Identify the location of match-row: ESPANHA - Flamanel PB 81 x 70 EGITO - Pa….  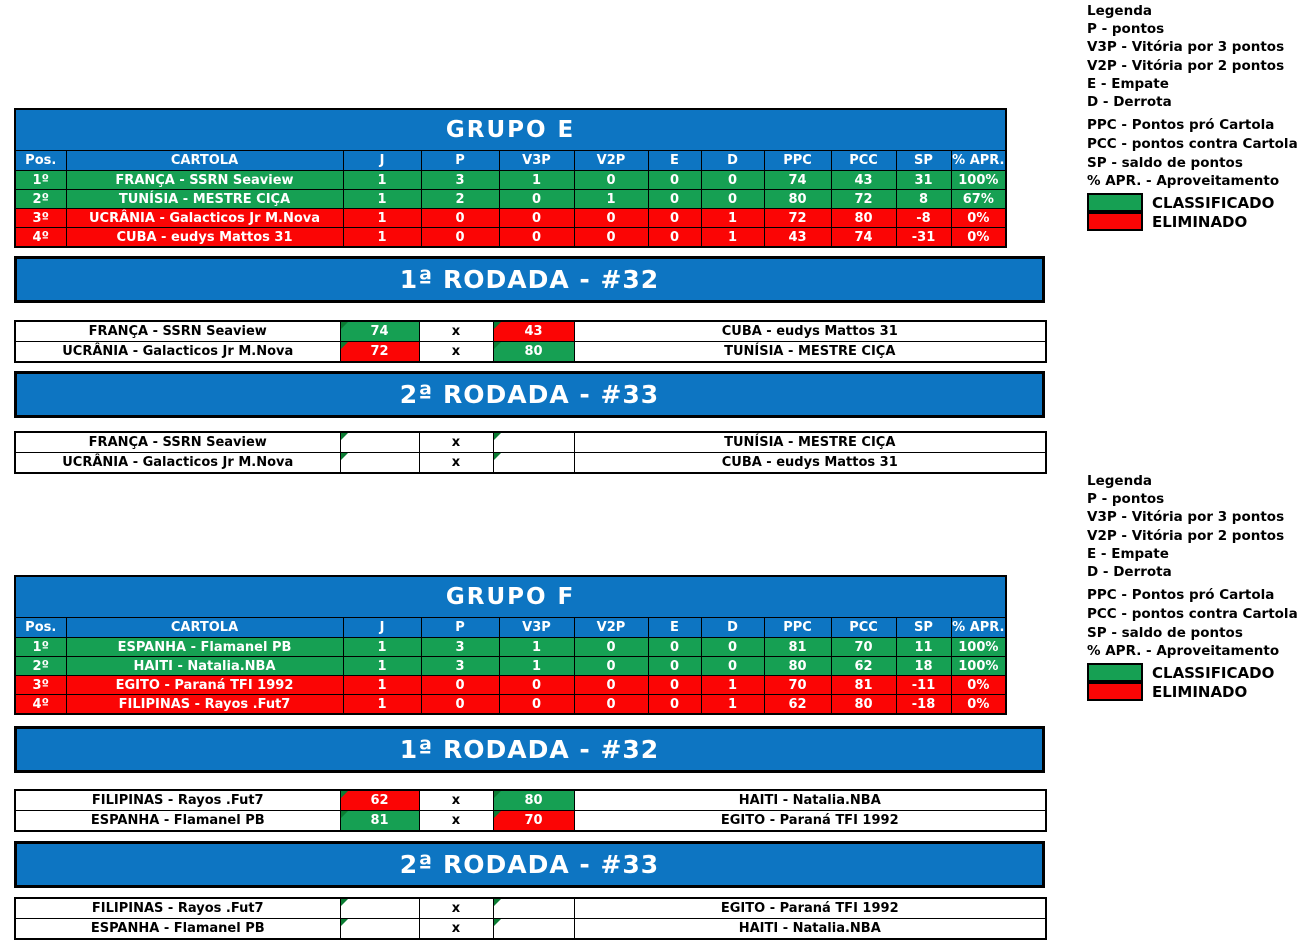
(530, 821).